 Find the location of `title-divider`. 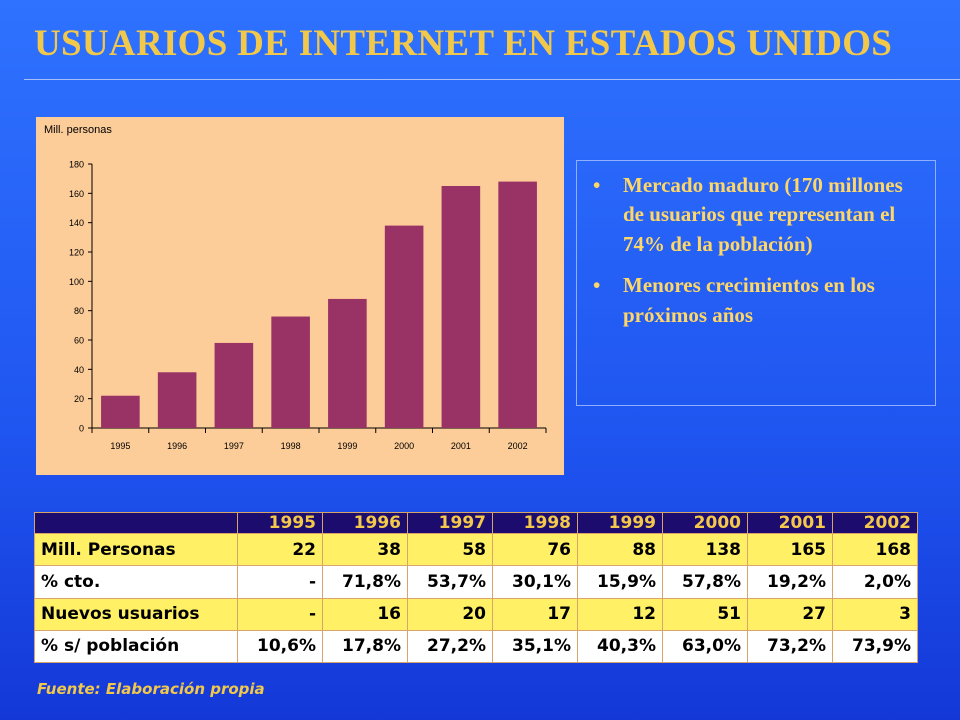

title-divider is located at coordinates (492, 79).